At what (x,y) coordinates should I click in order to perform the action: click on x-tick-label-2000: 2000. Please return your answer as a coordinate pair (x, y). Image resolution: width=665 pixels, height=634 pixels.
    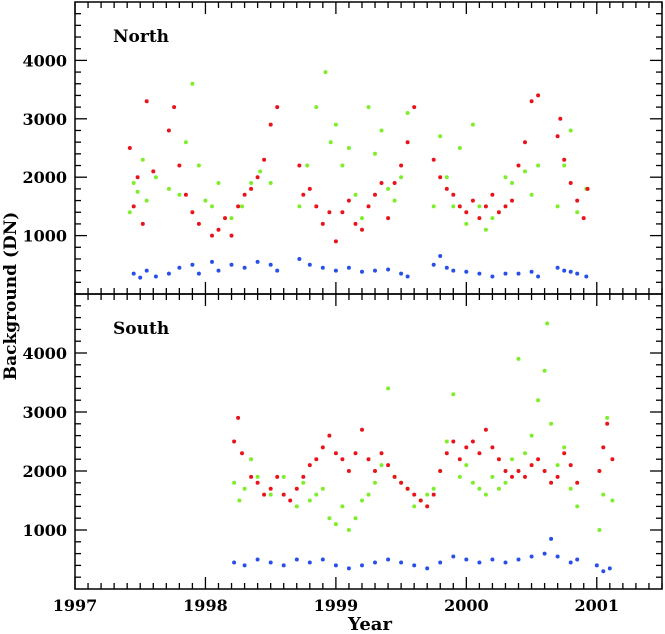
    Looking at the image, I should click on (466, 605).